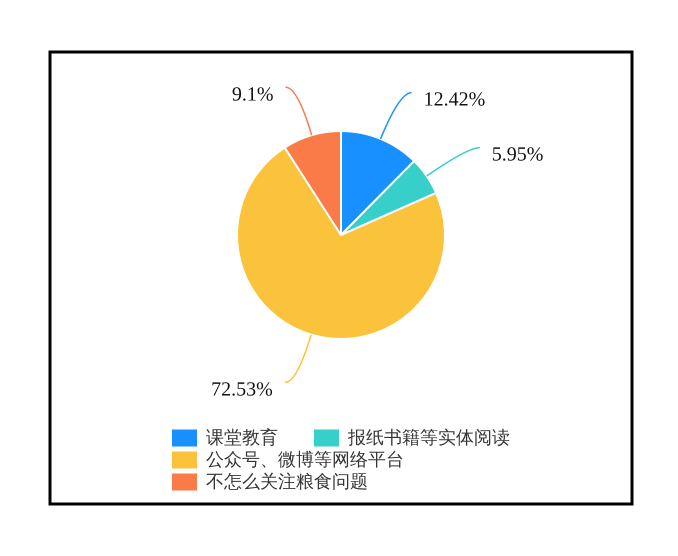 The height and width of the screenshot is (556, 678). Describe the element at coordinates (242, 438) in the screenshot. I see `legend-label: 课堂教育` at that location.